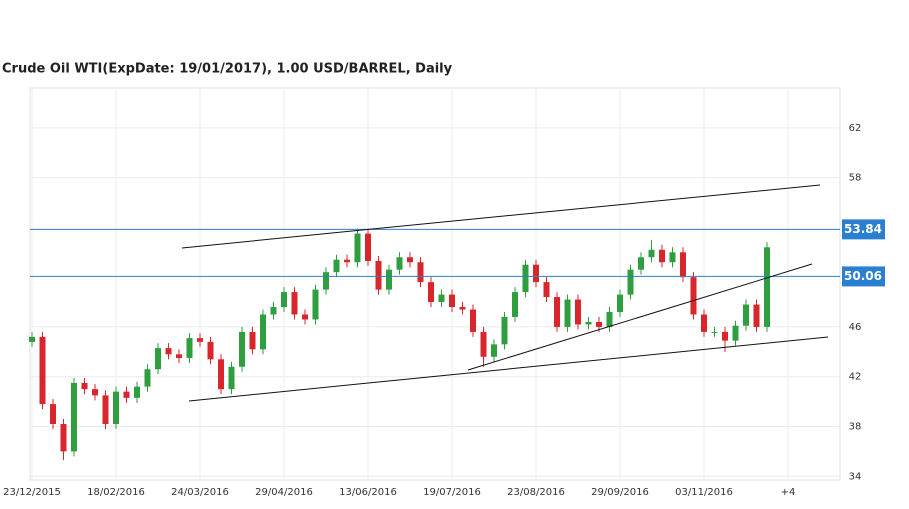  What do you see at coordinates (855, 178) in the screenshot?
I see `y-tick-label: 58` at bounding box center [855, 178].